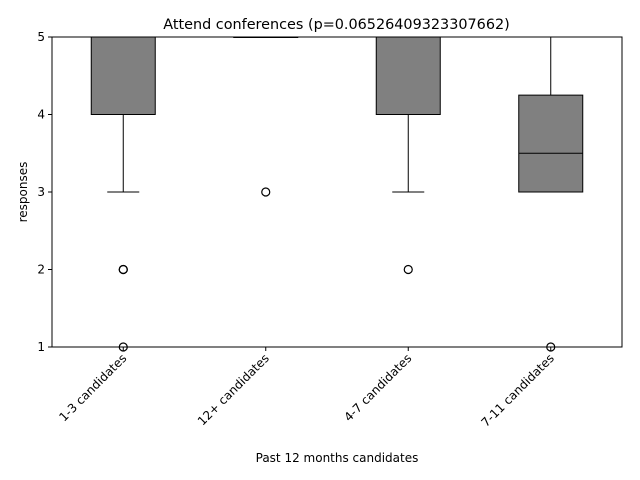  Describe the element at coordinates (92, 387) in the screenshot. I see `x-tick-label: 1-3 candidates` at that location.